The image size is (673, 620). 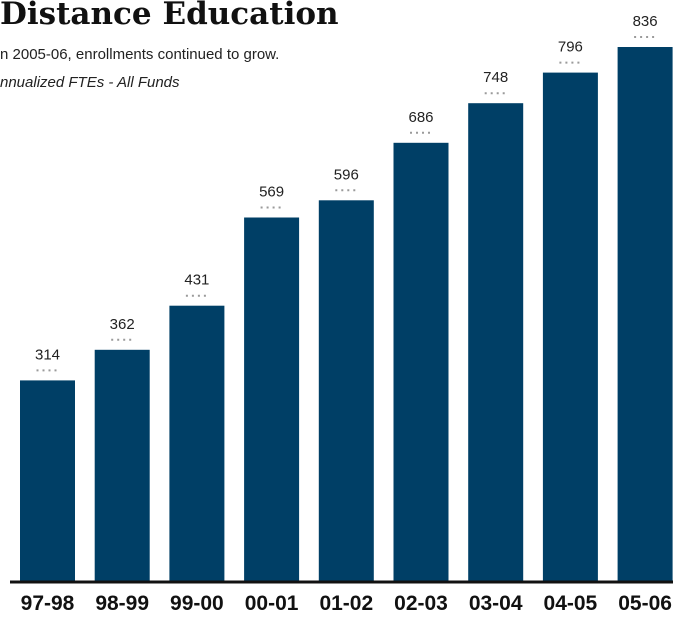 I want to click on x-tick-label: 97-98, so click(x=48, y=603).